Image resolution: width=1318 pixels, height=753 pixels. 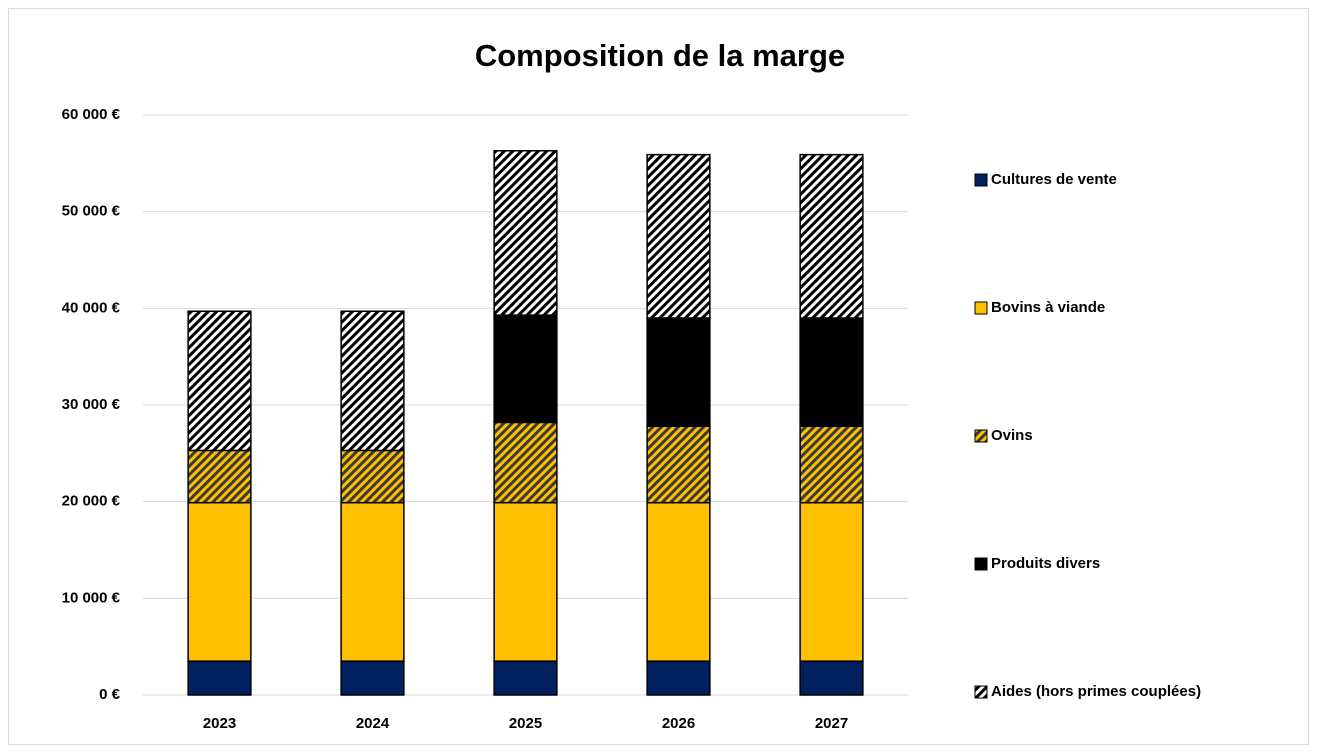 What do you see at coordinates (678, 723) in the screenshot?
I see `x-tick-label: 2026` at bounding box center [678, 723].